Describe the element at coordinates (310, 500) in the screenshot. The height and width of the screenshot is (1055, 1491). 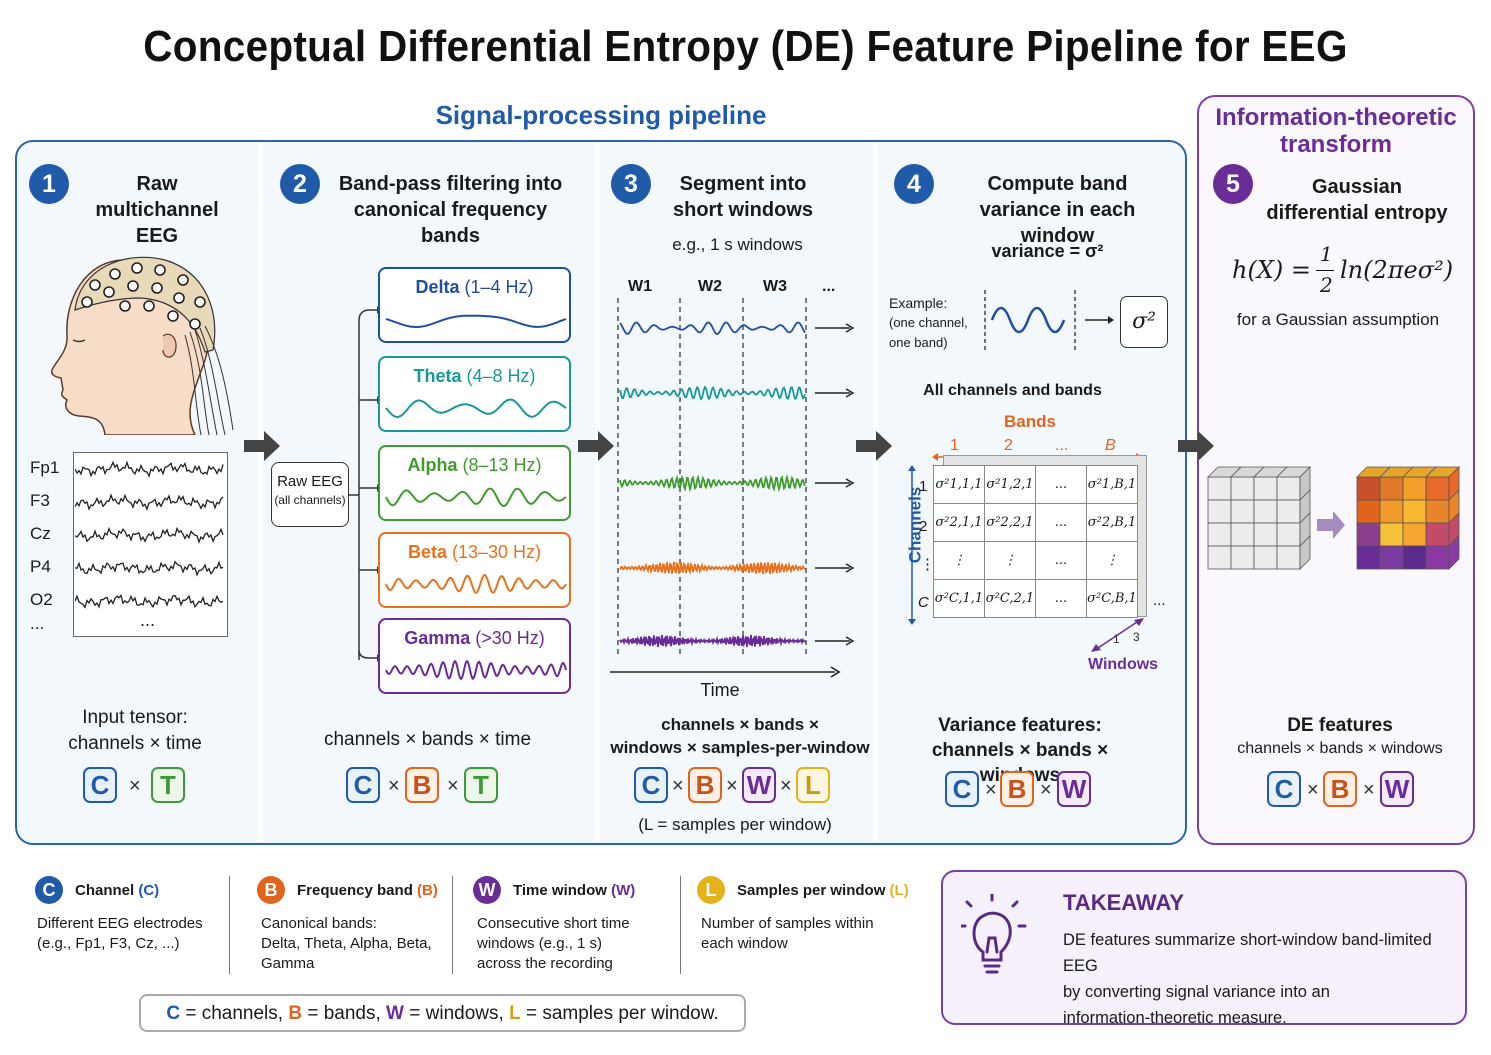
I see `raw-eeg-box-subtitle: (all channels)` at that location.